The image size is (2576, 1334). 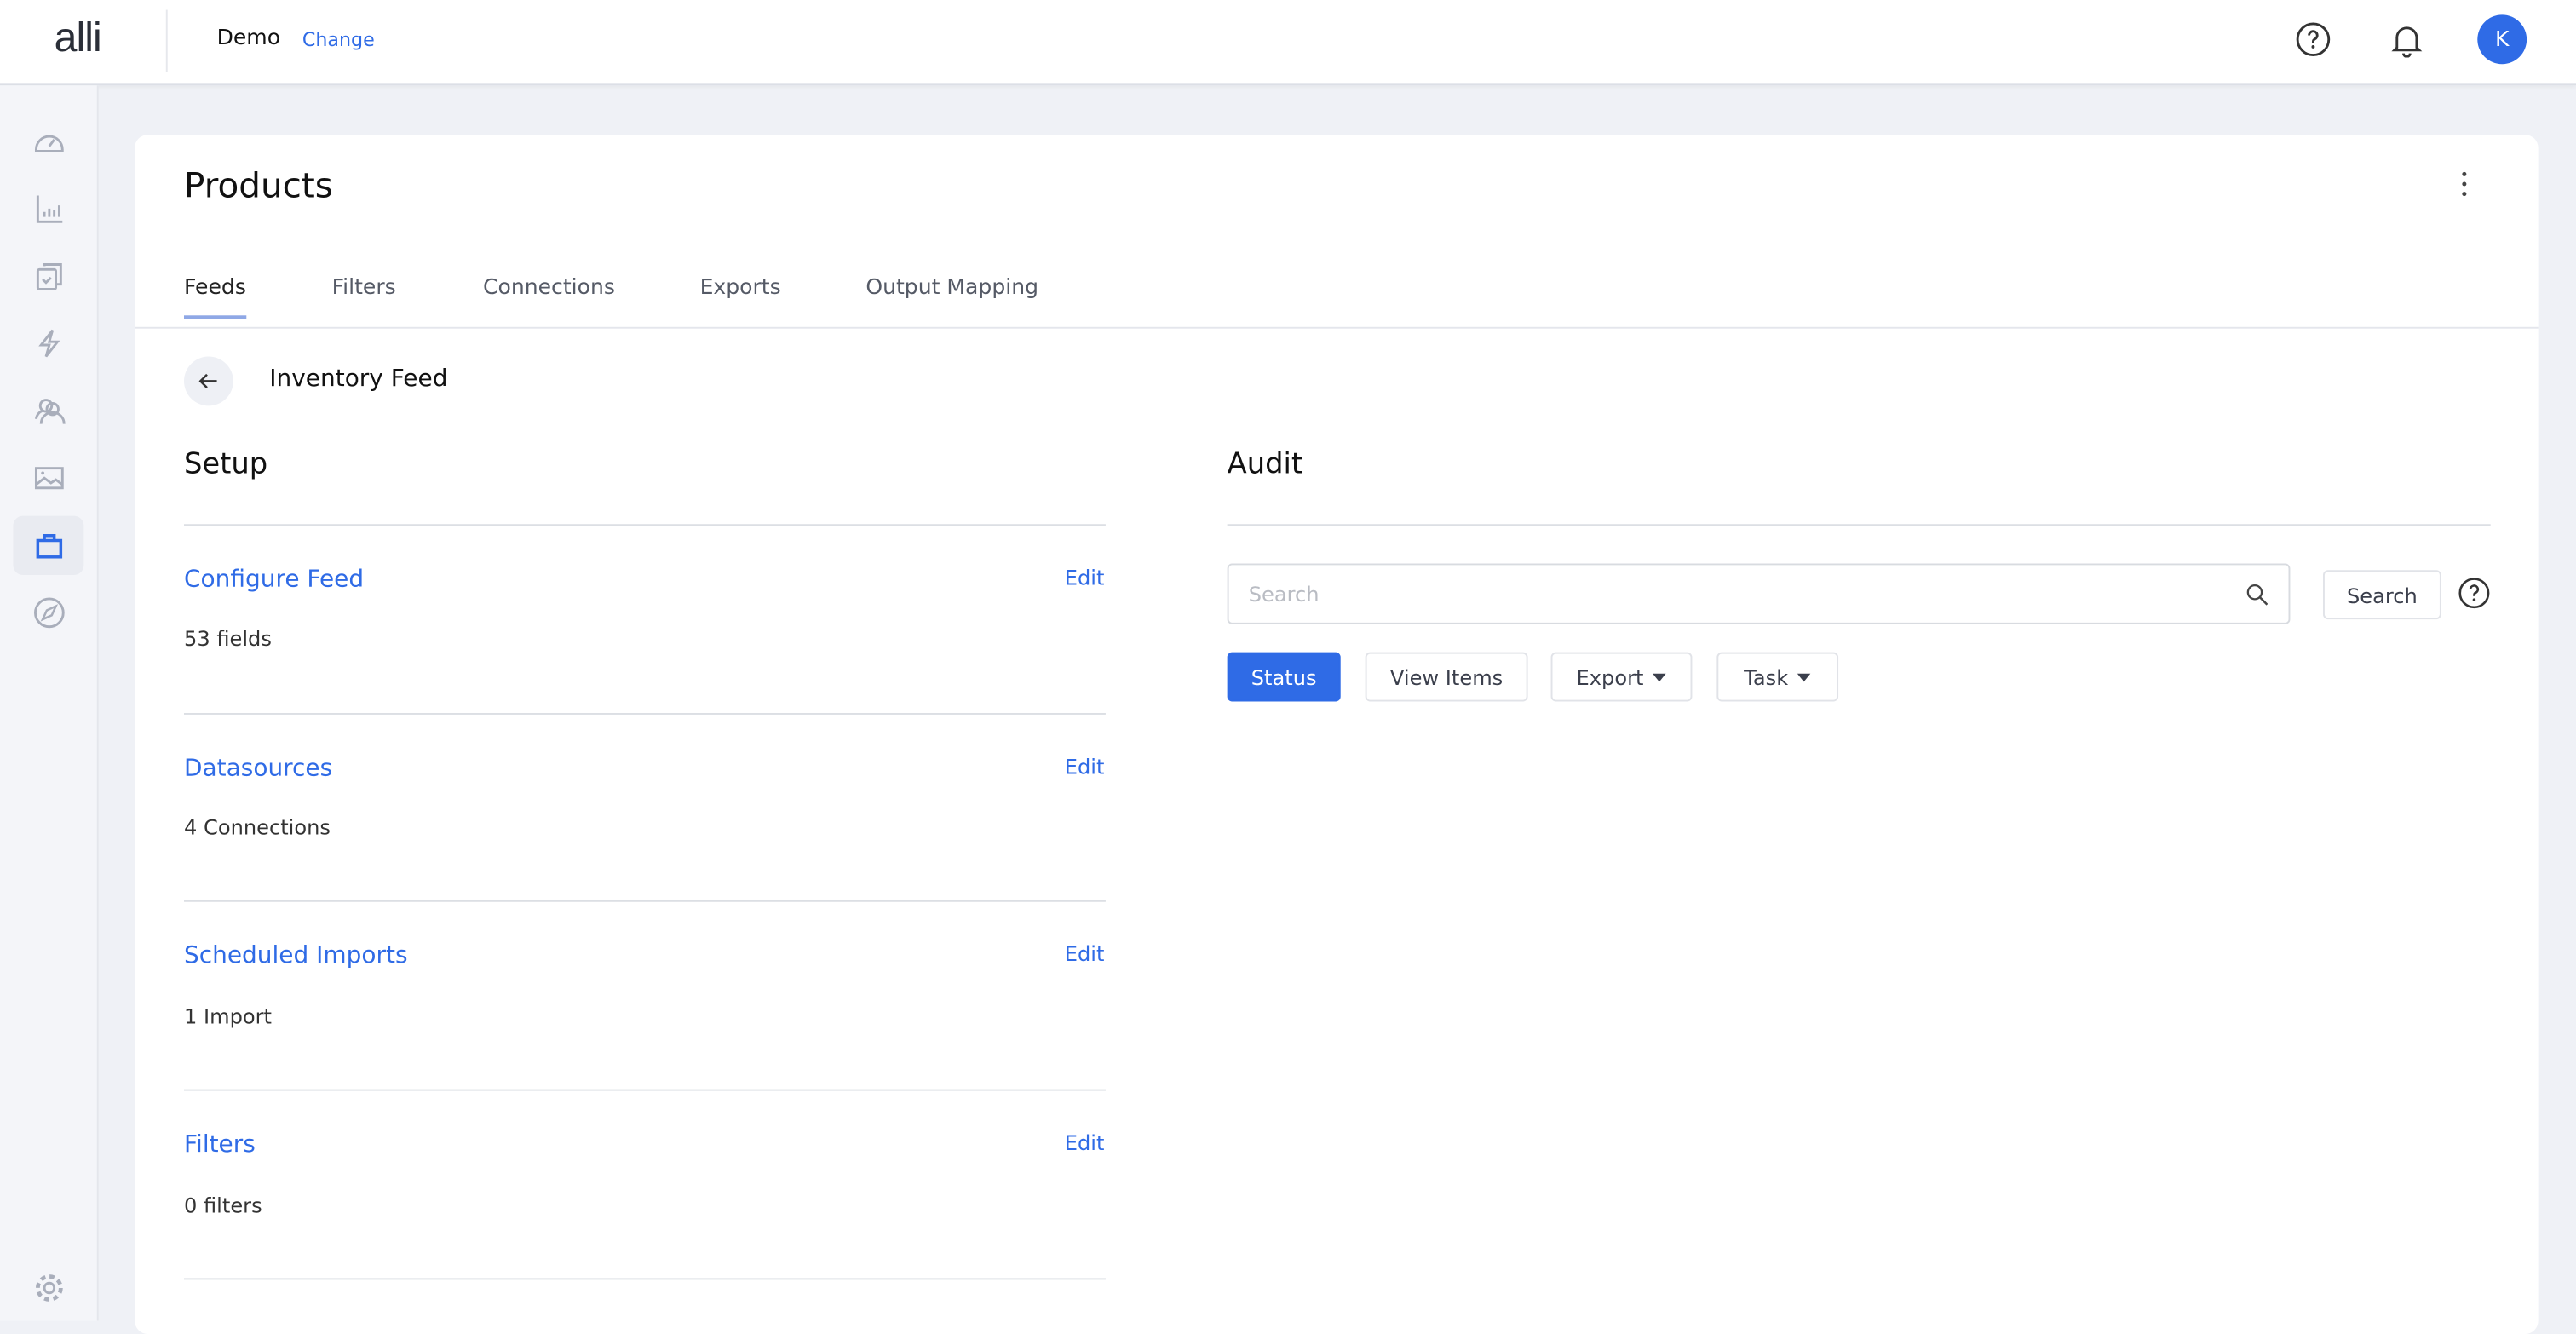 I want to click on audit-search-input, so click(x=1742, y=593).